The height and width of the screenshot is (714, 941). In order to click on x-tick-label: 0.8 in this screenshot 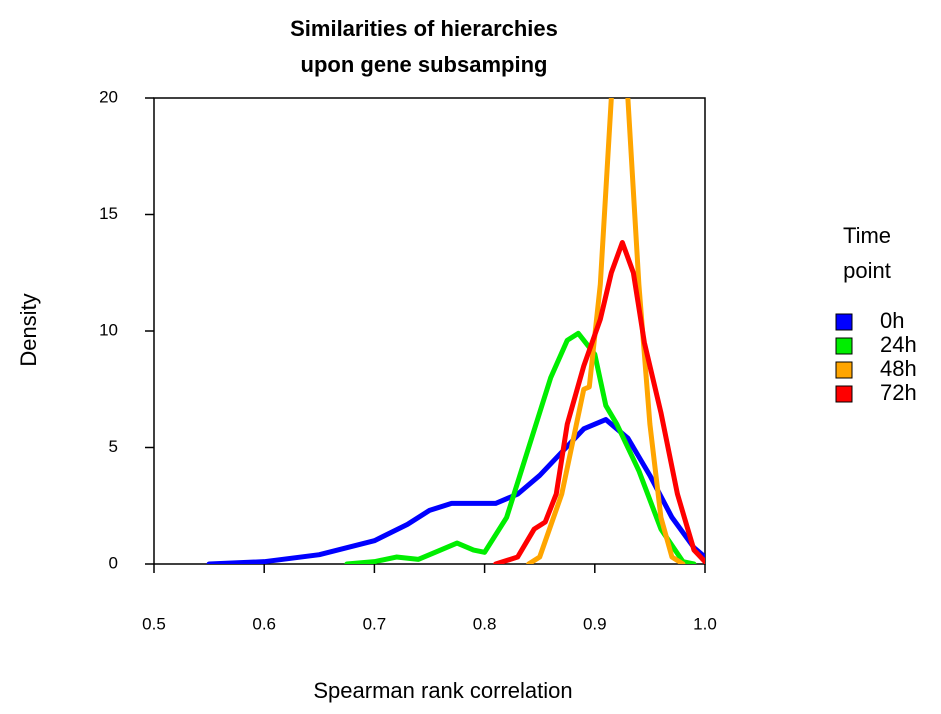, I will do `click(485, 623)`.